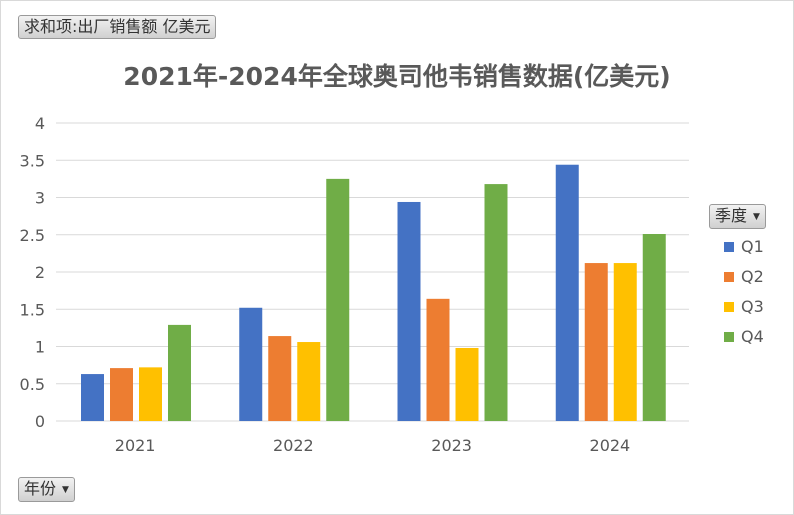 The width and height of the screenshot is (794, 515). What do you see at coordinates (293, 445) in the screenshot?
I see `x-tick-label: 2022` at bounding box center [293, 445].